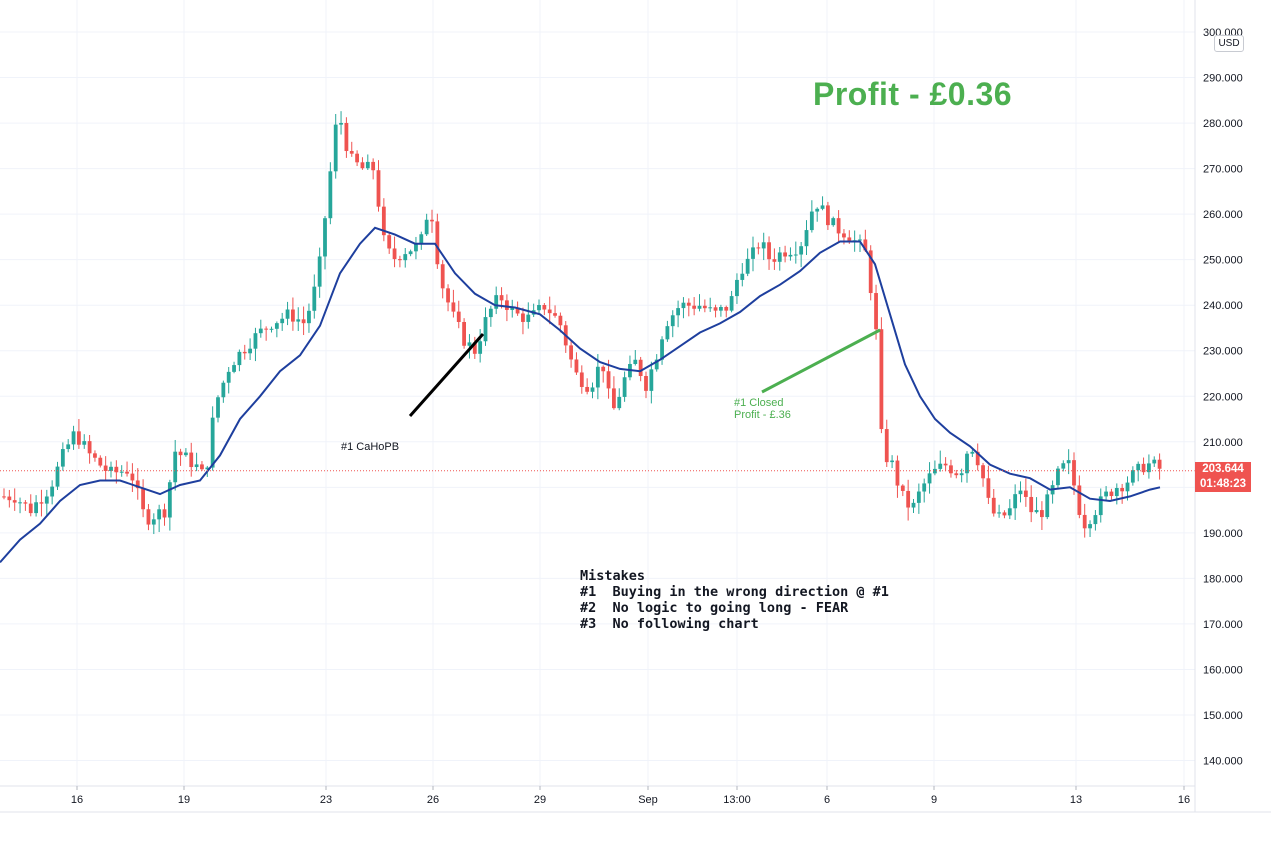  Describe the element at coordinates (827, 800) in the screenshot. I see `time-tick-label: 6` at that location.